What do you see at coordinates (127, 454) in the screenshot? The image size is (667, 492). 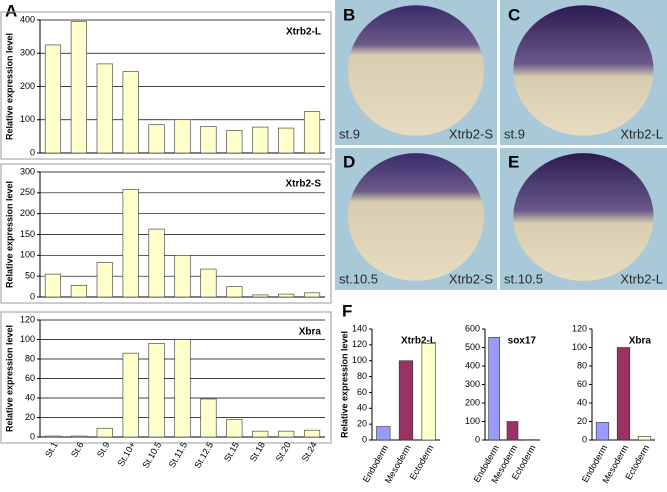 I see `x-tick-label: St.10+` at bounding box center [127, 454].